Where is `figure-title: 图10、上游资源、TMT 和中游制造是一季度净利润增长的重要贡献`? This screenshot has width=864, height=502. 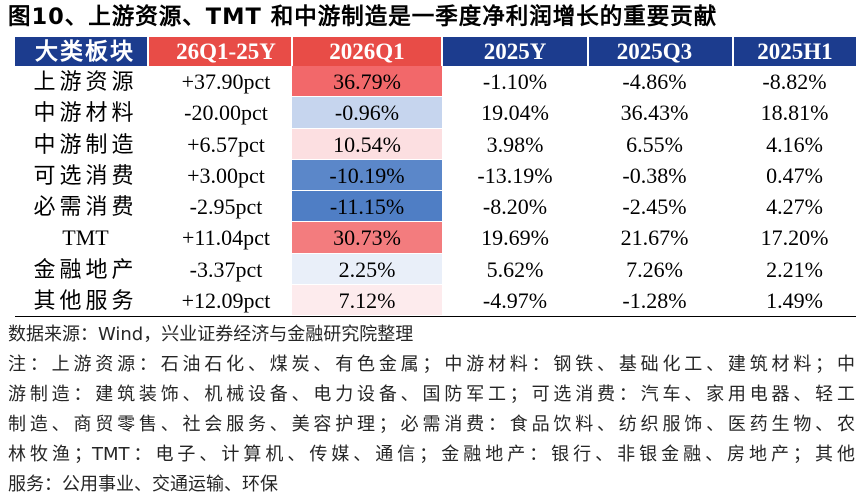
figure-title: 图10、上游资源、TMT 和中游制造是一季度净利润增长的重要贡献 is located at coordinates (363, 17).